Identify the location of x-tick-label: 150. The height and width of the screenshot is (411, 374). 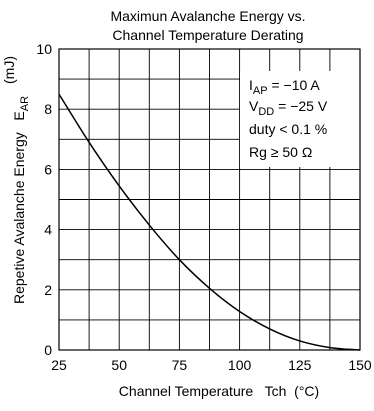
(360, 365).